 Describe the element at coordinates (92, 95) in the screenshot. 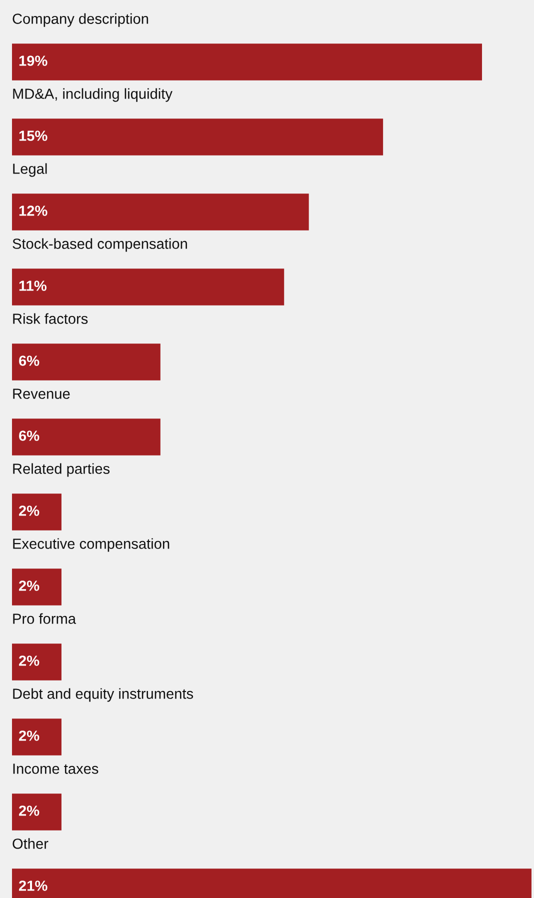

I see `y-tick-label: MD&A, including liquidity` at that location.